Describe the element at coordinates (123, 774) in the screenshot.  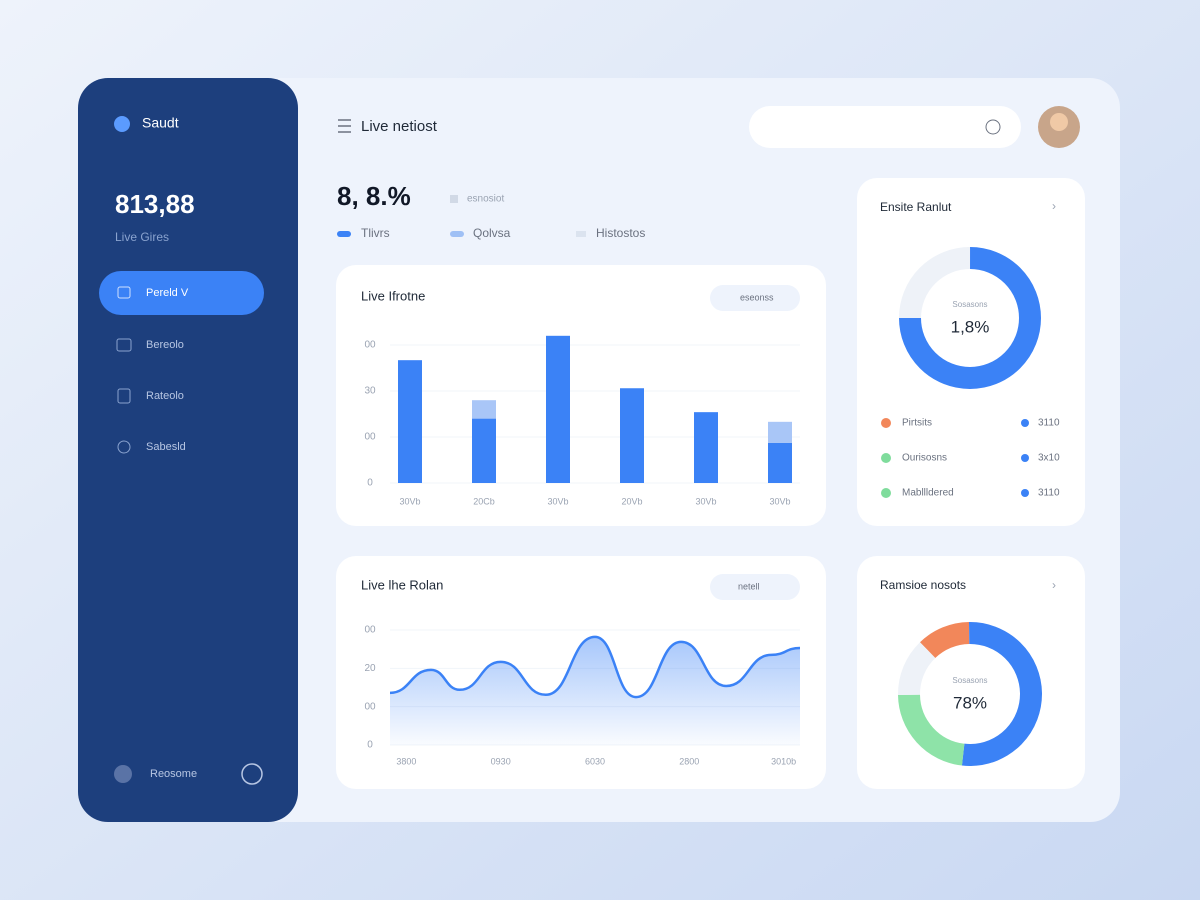
I see `user-icon` at that location.